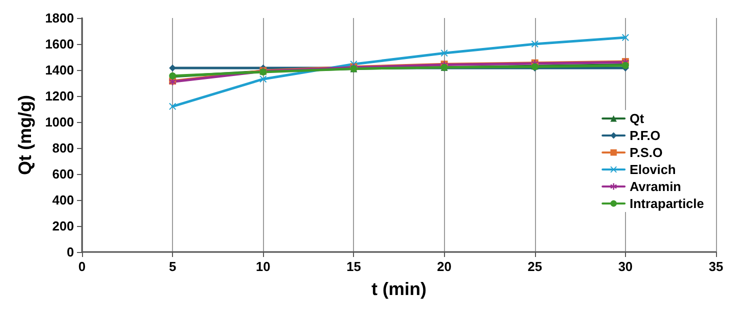  What do you see at coordinates (646, 152) in the screenshot?
I see `legend-label: P.S.O` at bounding box center [646, 152].